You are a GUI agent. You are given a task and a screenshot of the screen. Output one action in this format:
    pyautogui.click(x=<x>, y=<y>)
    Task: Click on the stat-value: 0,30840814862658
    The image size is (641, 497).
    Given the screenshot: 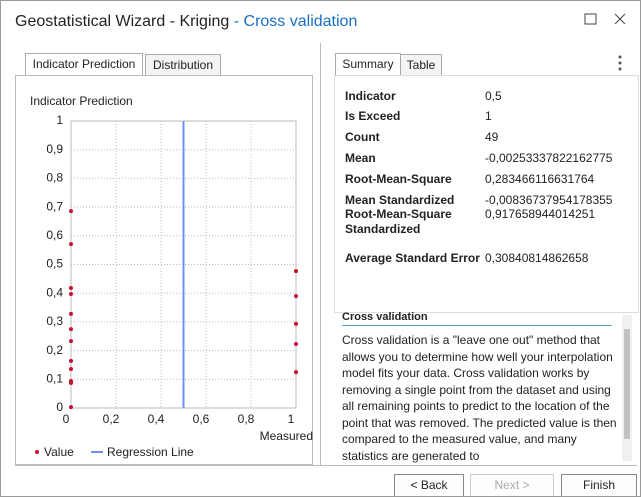 What is the action you would take?
    pyautogui.click(x=537, y=258)
    